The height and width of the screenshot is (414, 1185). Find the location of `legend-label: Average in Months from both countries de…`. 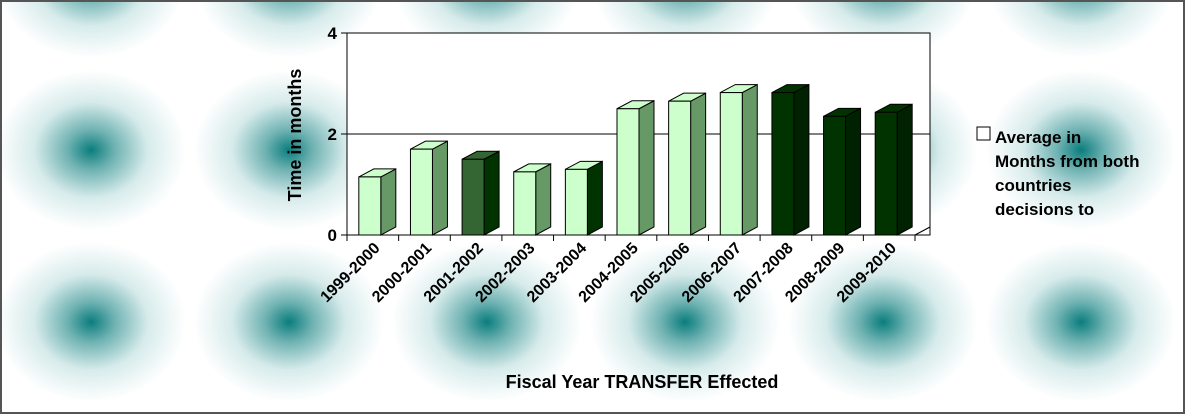

legend-label: Average in Months from both countries de… is located at coordinates (1067, 173).